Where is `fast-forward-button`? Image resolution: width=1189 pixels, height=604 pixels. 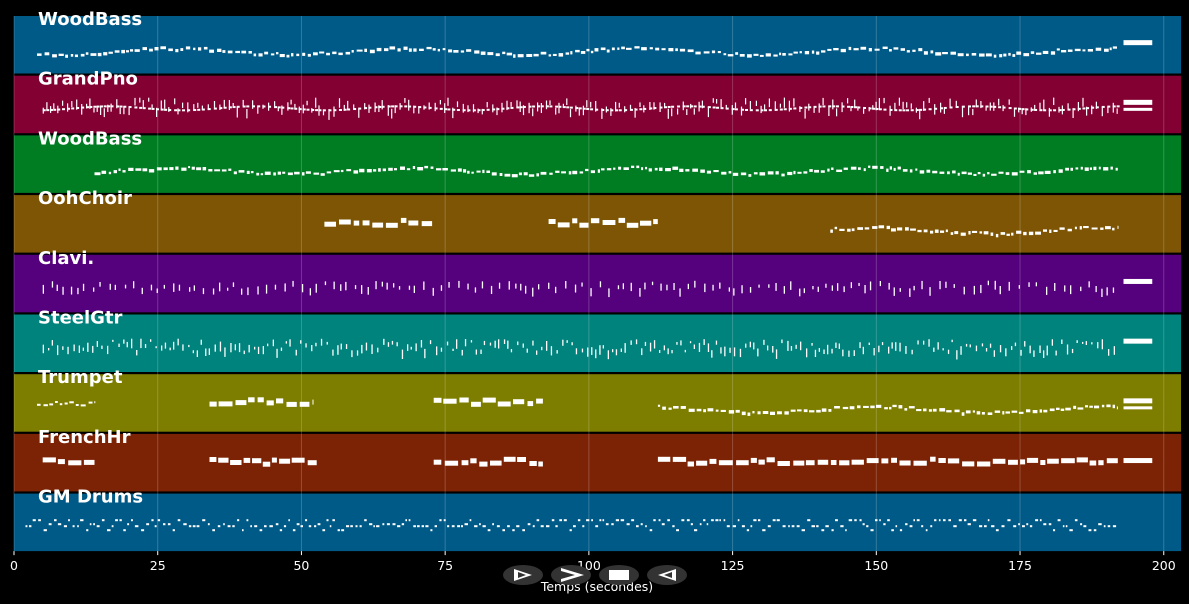
fast-forward-button is located at coordinates (571, 575).